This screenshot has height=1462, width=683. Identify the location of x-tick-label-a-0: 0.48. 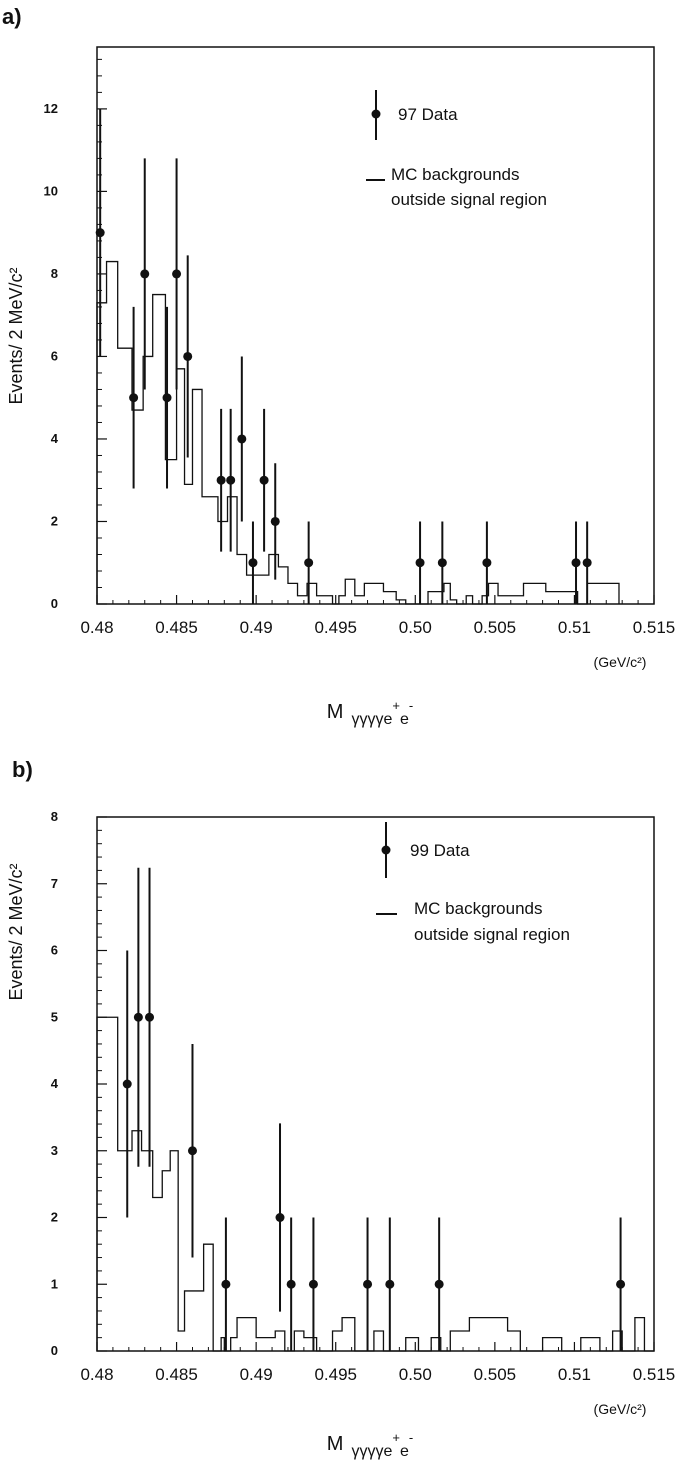
(96, 627).